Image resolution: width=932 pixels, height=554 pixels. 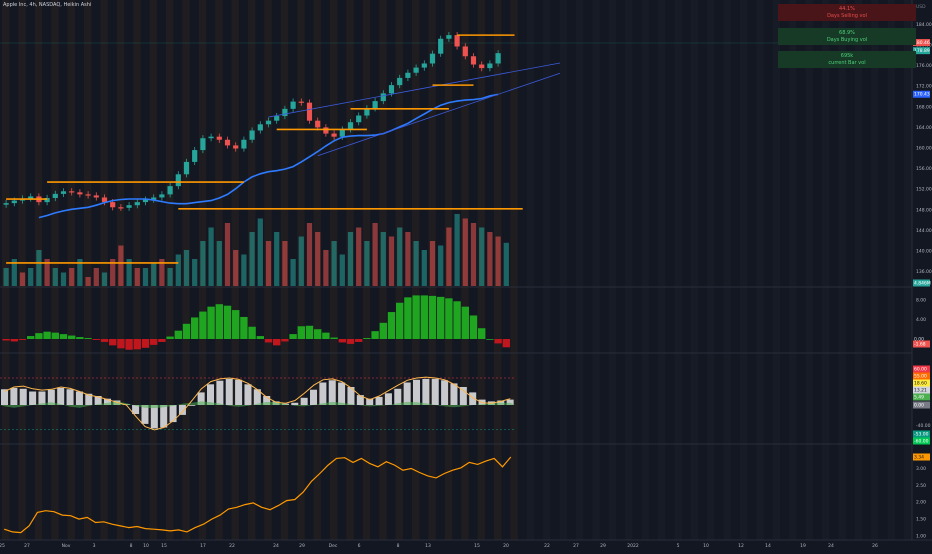 I want to click on wave-badge-label: 5.49, so click(x=919, y=398).